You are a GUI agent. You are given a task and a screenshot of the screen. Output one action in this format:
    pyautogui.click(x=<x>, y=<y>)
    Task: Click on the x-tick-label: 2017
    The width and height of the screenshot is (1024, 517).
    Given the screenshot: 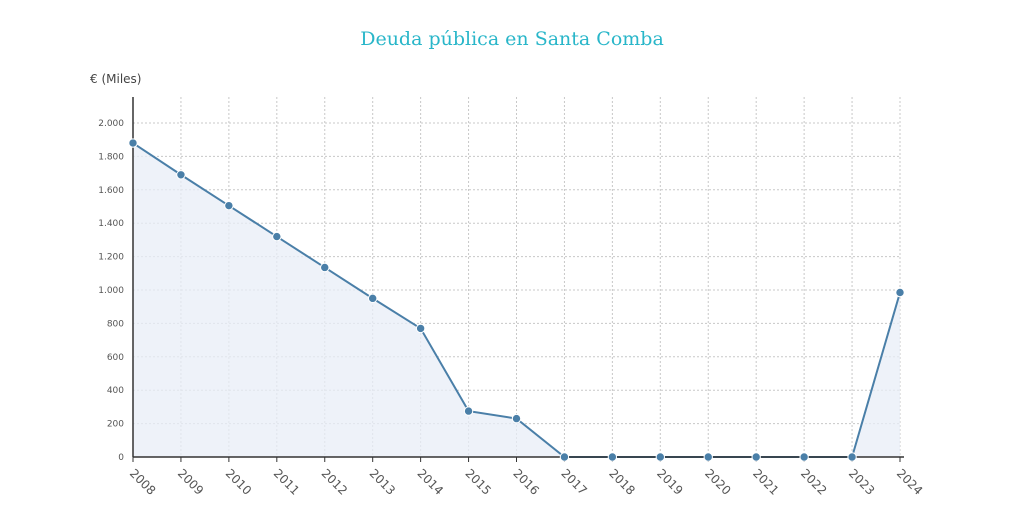 What is the action you would take?
    pyautogui.click(x=573, y=481)
    